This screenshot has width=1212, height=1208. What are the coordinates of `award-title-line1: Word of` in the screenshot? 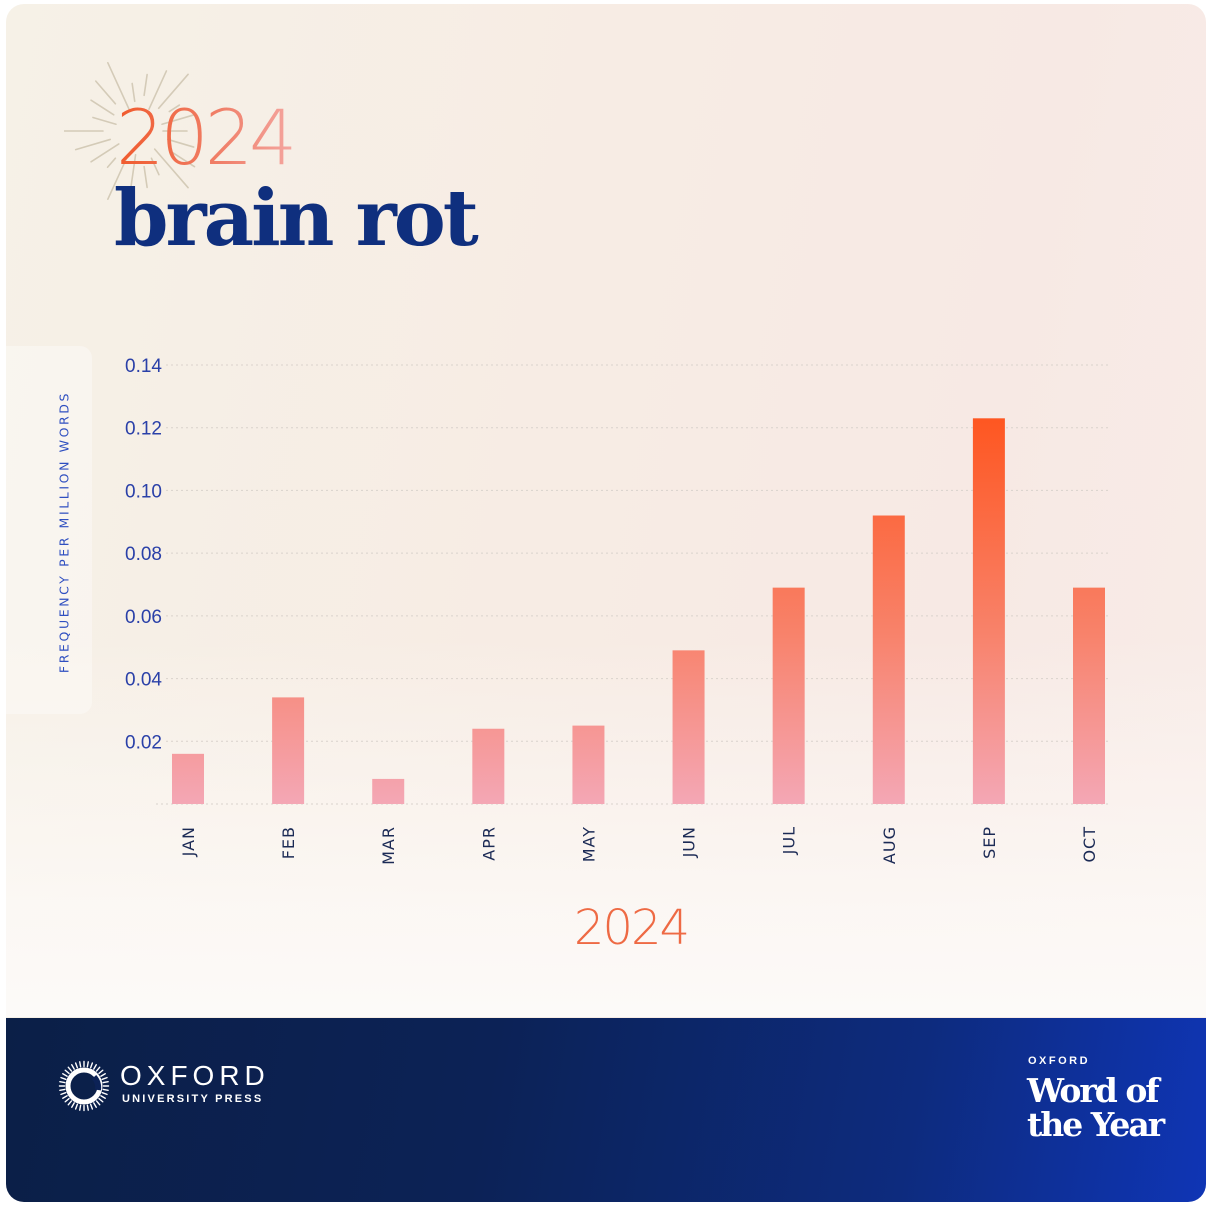 It's located at (1093, 1090).